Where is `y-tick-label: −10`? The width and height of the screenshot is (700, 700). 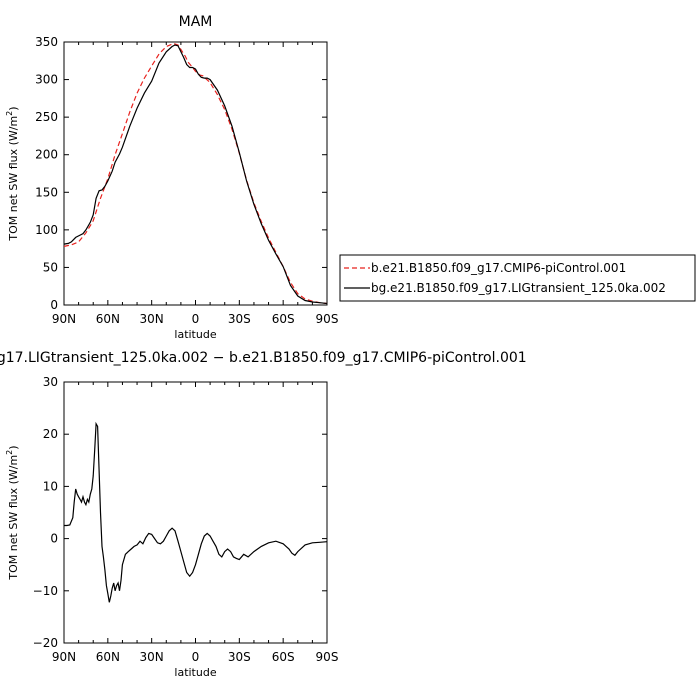 y-tick-label: −10 is located at coordinates (45, 591).